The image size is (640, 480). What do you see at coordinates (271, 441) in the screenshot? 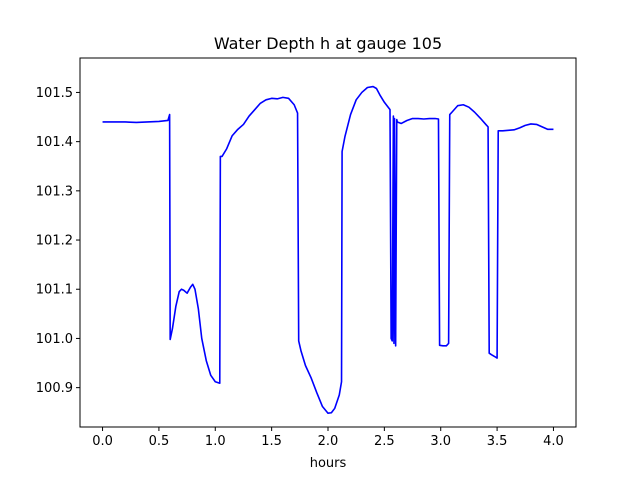
I see `x-tick-label: 1.5` at bounding box center [271, 441].